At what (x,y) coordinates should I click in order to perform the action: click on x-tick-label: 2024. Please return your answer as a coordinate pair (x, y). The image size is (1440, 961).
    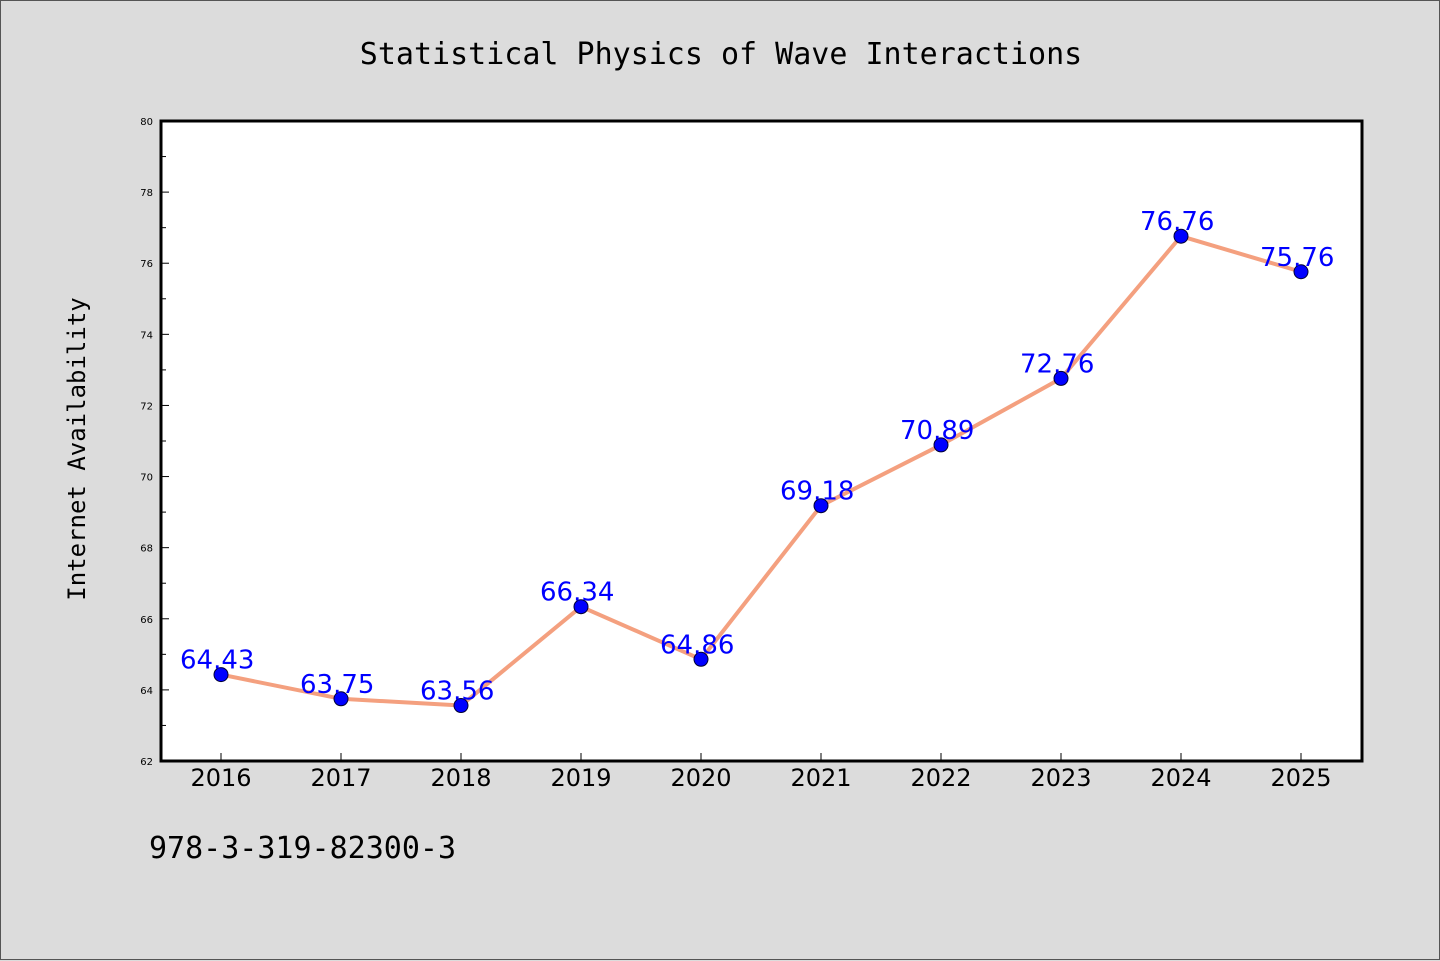
    Looking at the image, I should click on (1180, 778).